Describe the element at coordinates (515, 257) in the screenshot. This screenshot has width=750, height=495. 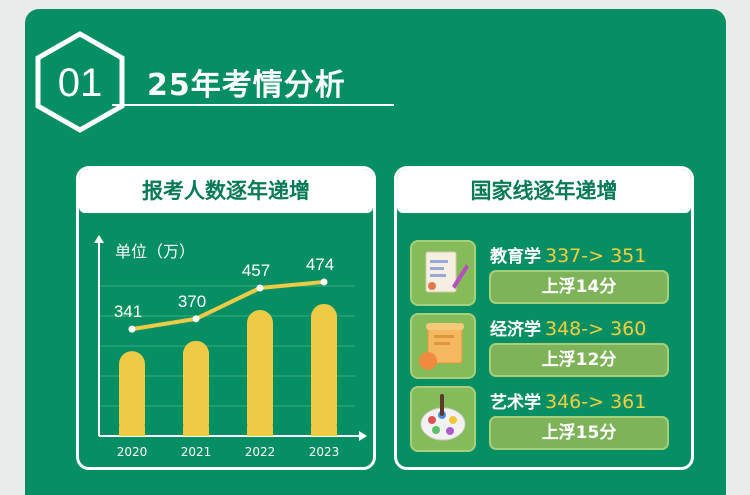
I see `subject-label: 教育学` at that location.